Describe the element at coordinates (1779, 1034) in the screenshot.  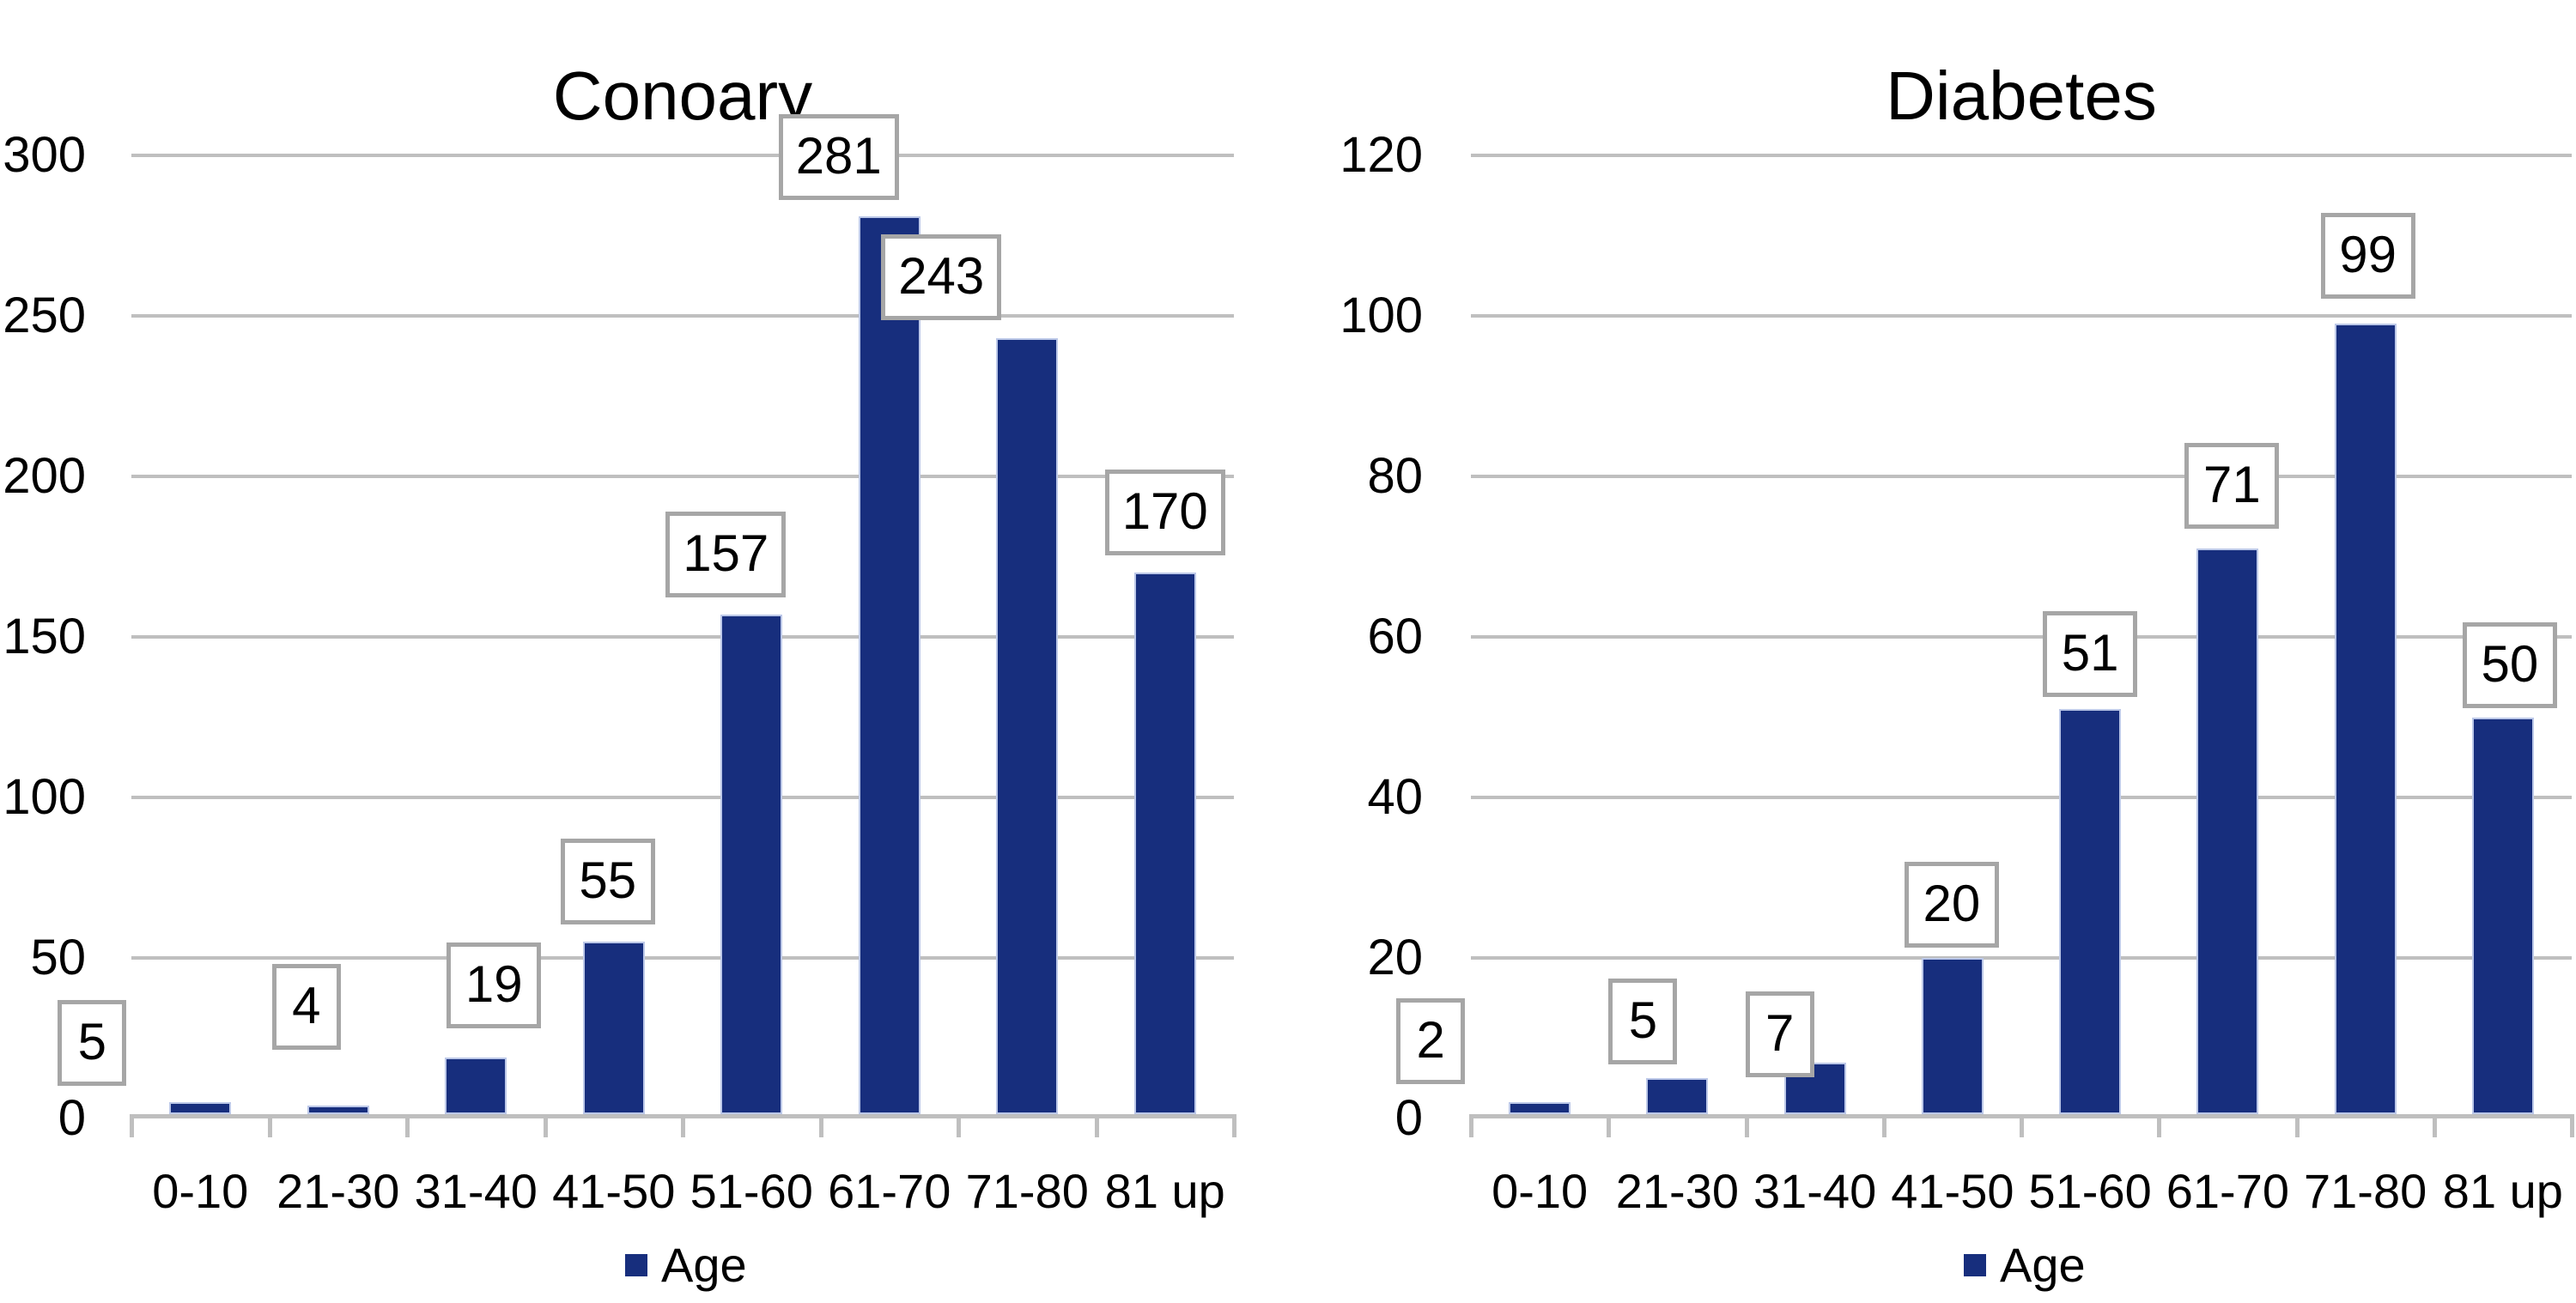
I see `data-label-callout: 7` at that location.